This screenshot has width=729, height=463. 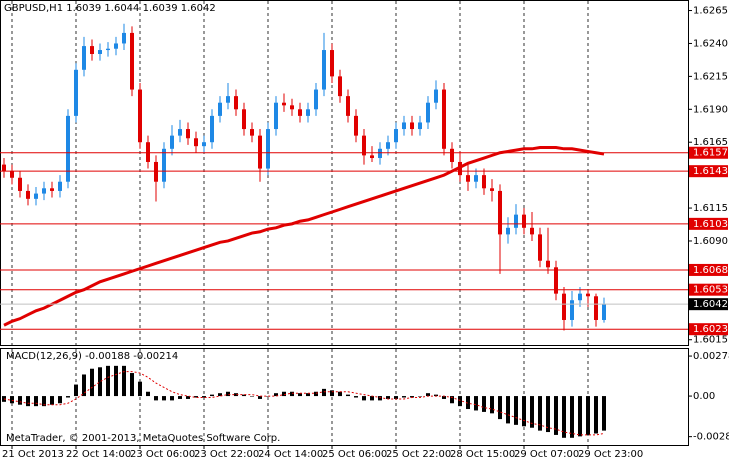 What do you see at coordinates (710, 11) in the screenshot?
I see `y-tick-label: 1.6265` at bounding box center [710, 11].